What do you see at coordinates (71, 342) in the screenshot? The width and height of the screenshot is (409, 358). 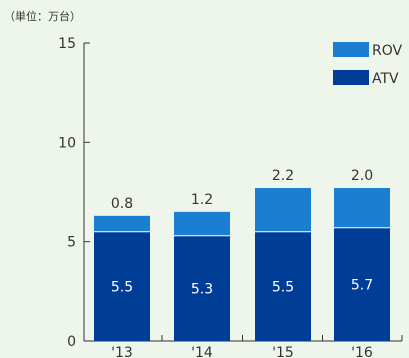 I see `y-tick-label: 0` at bounding box center [71, 342].